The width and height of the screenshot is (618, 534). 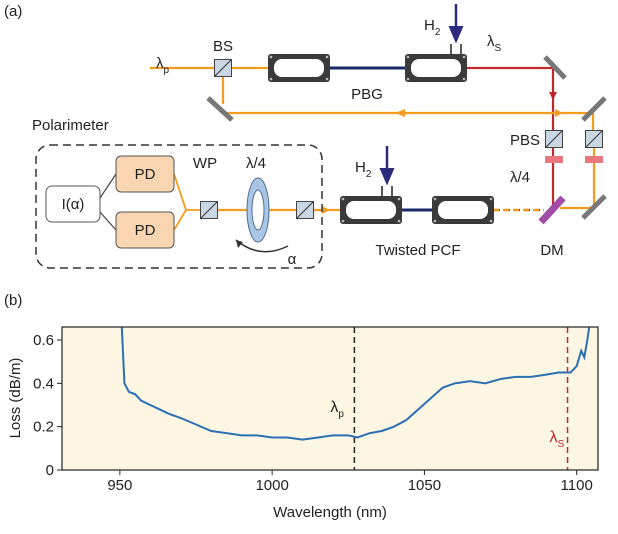 I want to click on beam-splitter, so click(x=223, y=68).